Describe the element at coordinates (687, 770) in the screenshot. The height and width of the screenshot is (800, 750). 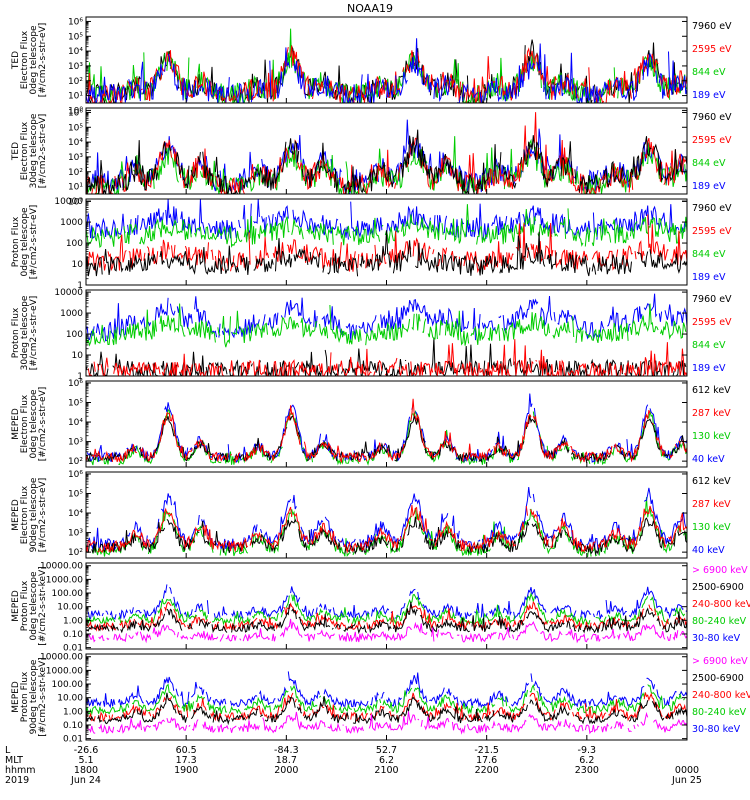
I see `footer-tick-value: 0000` at that location.